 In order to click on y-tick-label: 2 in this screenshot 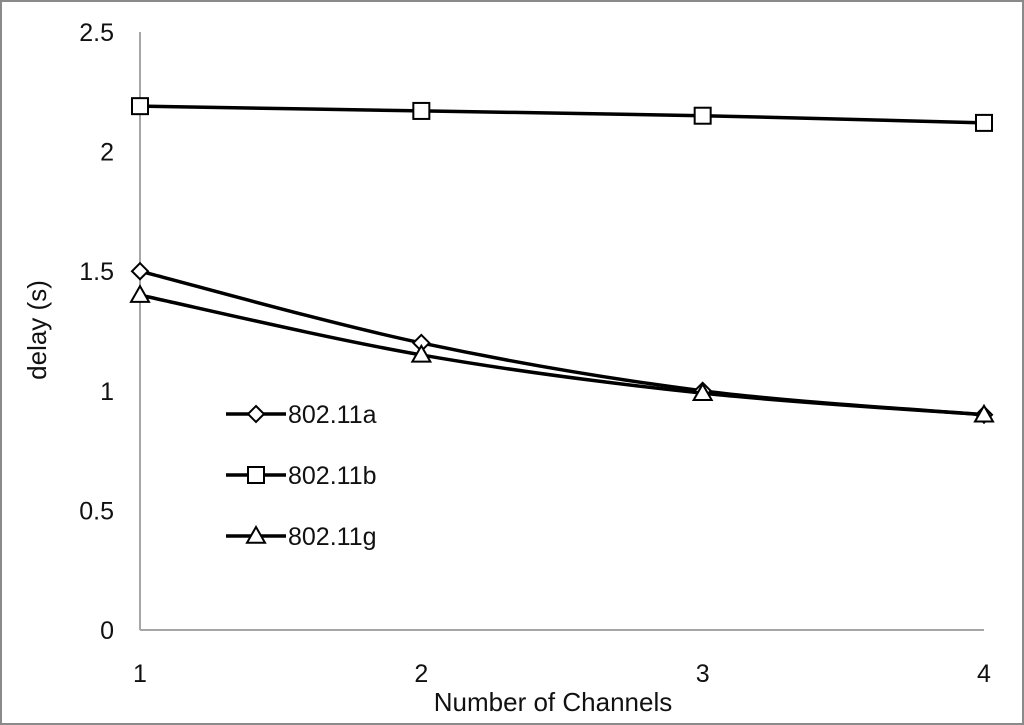, I will do `click(107, 153)`.